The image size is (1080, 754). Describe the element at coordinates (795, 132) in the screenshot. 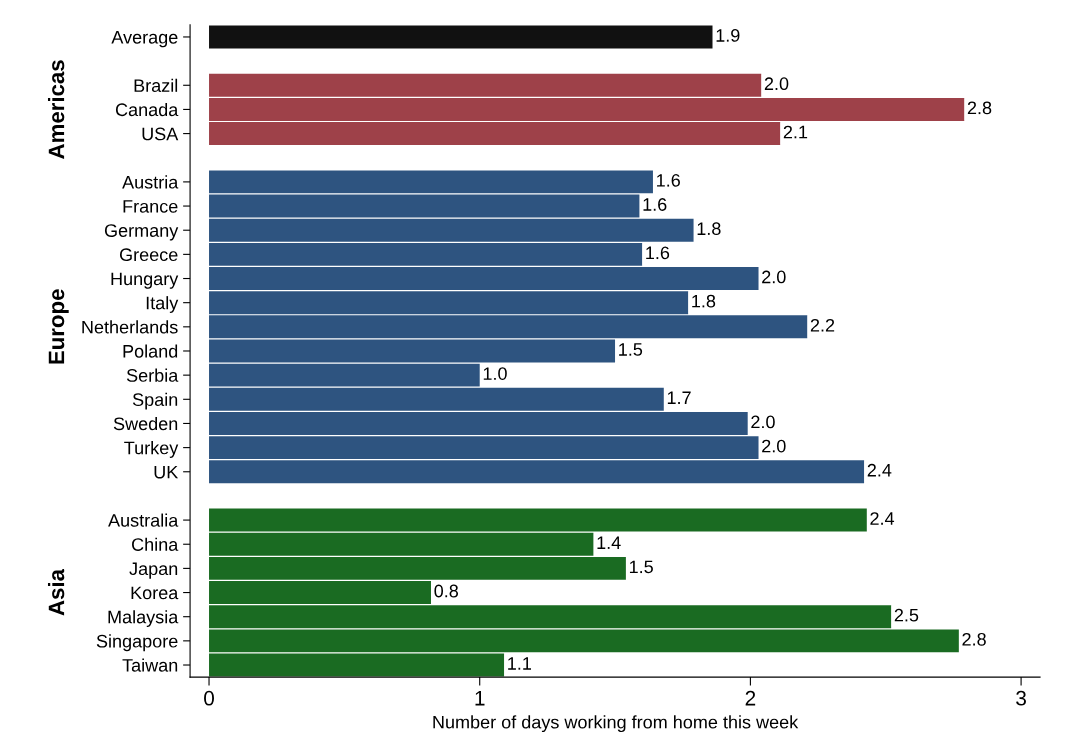

I see `data-label: 2.1` at that location.